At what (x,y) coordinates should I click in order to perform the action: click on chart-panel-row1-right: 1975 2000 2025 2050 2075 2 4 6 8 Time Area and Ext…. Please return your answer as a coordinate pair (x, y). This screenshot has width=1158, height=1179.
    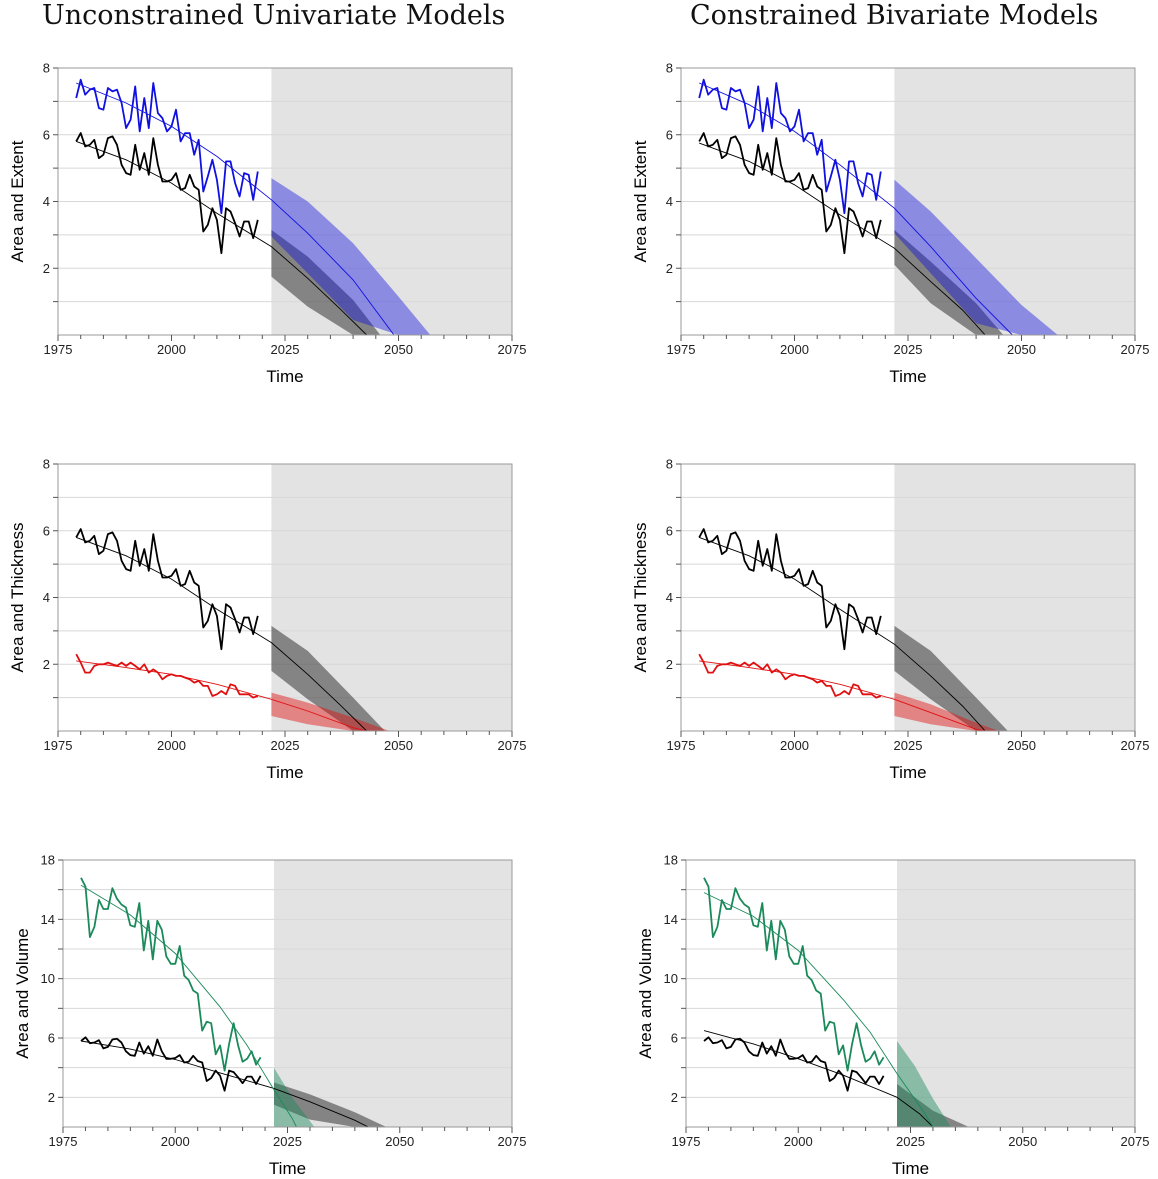
    Looking at the image, I should click on (890, 224).